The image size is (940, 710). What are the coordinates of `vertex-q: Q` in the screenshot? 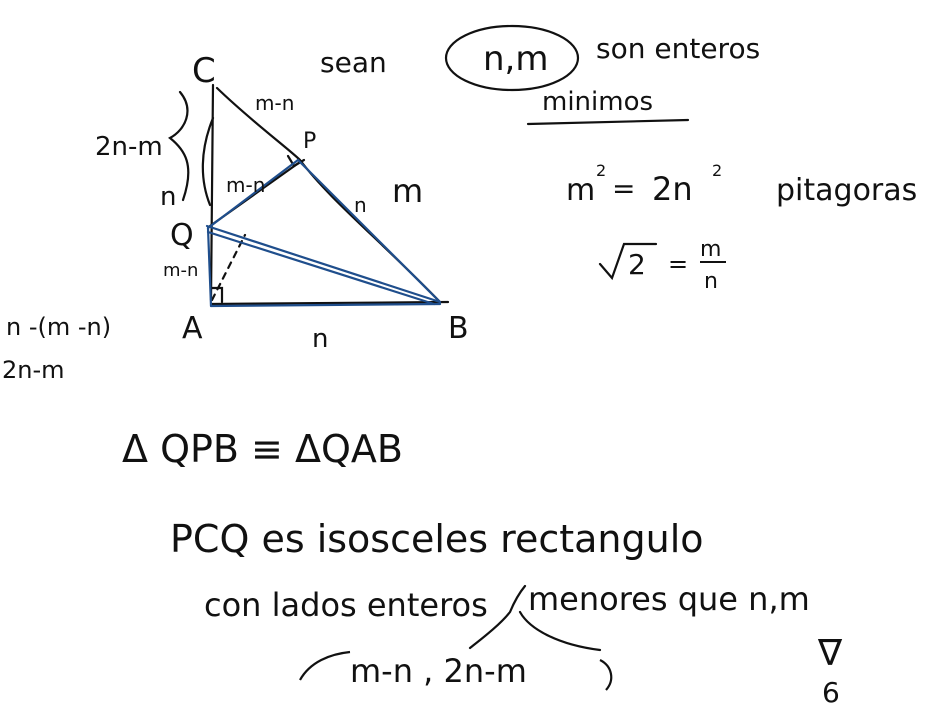 It's located at (182, 235).